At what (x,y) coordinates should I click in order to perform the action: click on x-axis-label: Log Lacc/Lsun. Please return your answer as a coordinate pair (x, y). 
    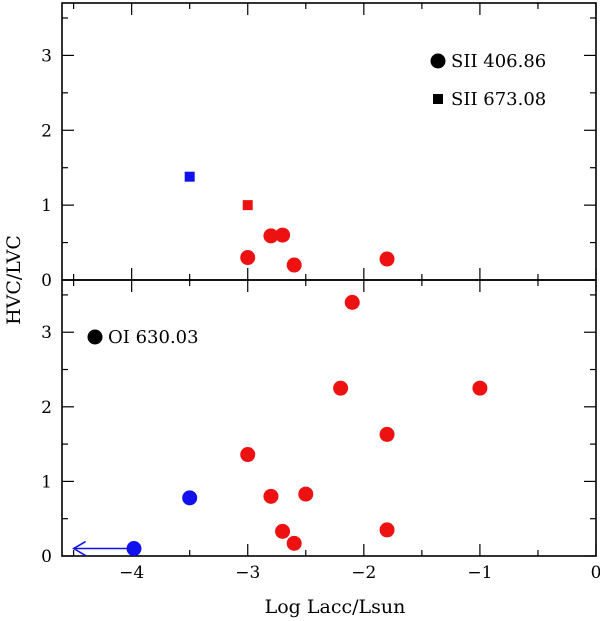
    Looking at the image, I should click on (335, 607).